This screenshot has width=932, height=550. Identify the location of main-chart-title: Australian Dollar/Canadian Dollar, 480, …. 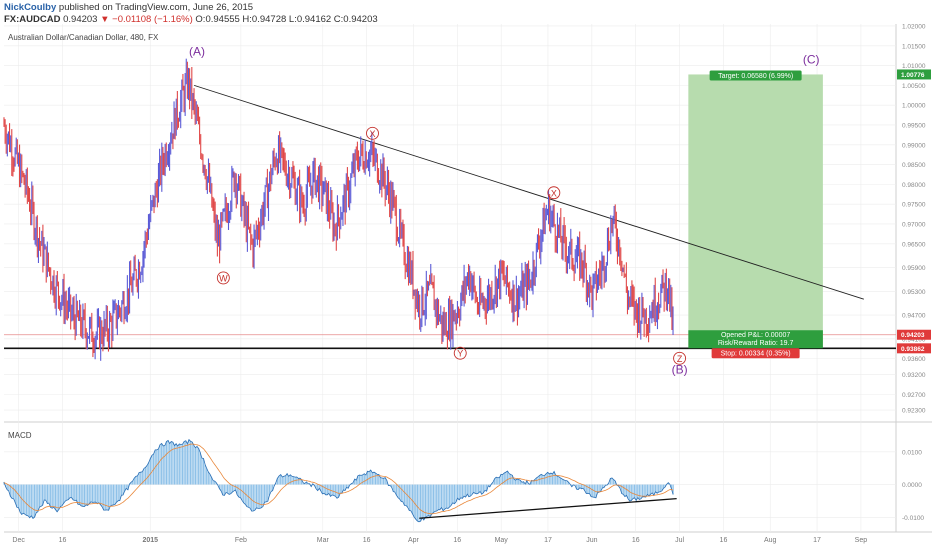
(83, 37).